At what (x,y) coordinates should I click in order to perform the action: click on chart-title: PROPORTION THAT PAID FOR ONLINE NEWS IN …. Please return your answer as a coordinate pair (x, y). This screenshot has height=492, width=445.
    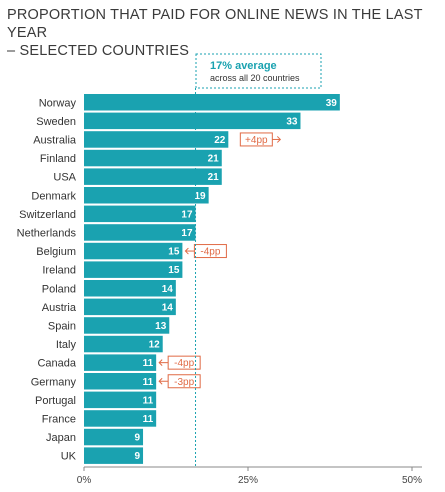
    Looking at the image, I should click on (222, 33).